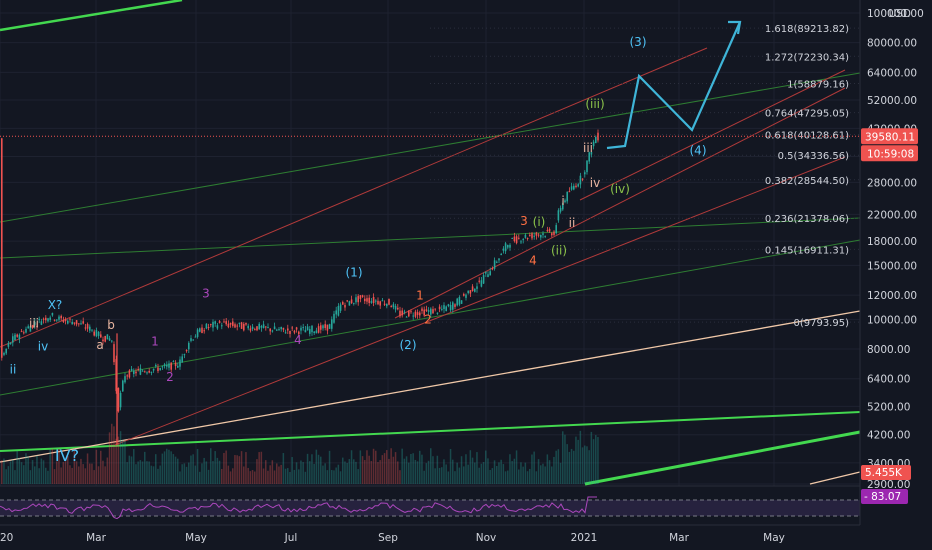  Describe the element at coordinates (896, 275) in the screenshot. I see `price-axis-bg` at that location.